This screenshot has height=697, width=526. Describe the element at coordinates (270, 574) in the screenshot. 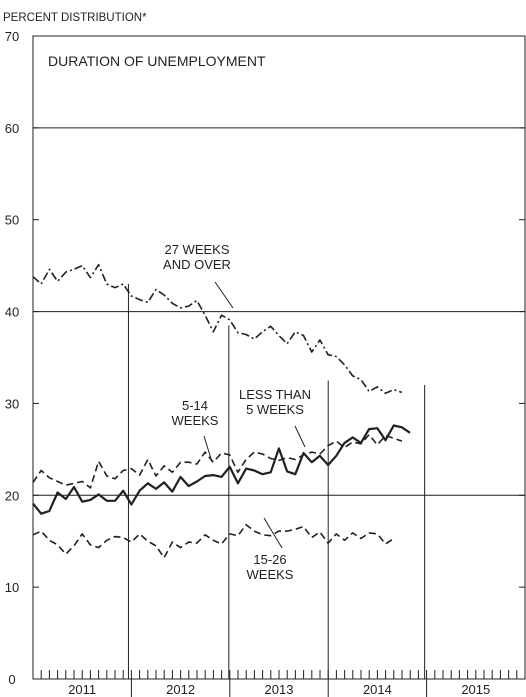

I see `annotation-3-line-1: WEEKS` at that location.